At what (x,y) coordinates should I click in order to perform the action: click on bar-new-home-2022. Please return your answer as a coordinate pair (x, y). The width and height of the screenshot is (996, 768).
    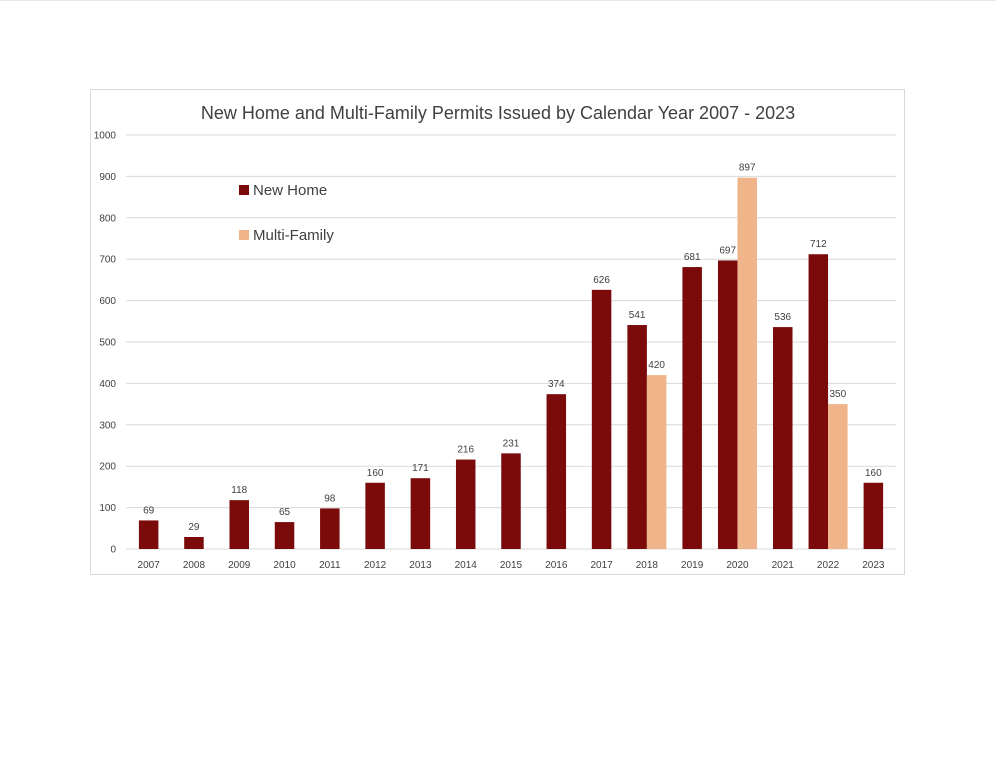
    Looking at the image, I should click on (818, 401).